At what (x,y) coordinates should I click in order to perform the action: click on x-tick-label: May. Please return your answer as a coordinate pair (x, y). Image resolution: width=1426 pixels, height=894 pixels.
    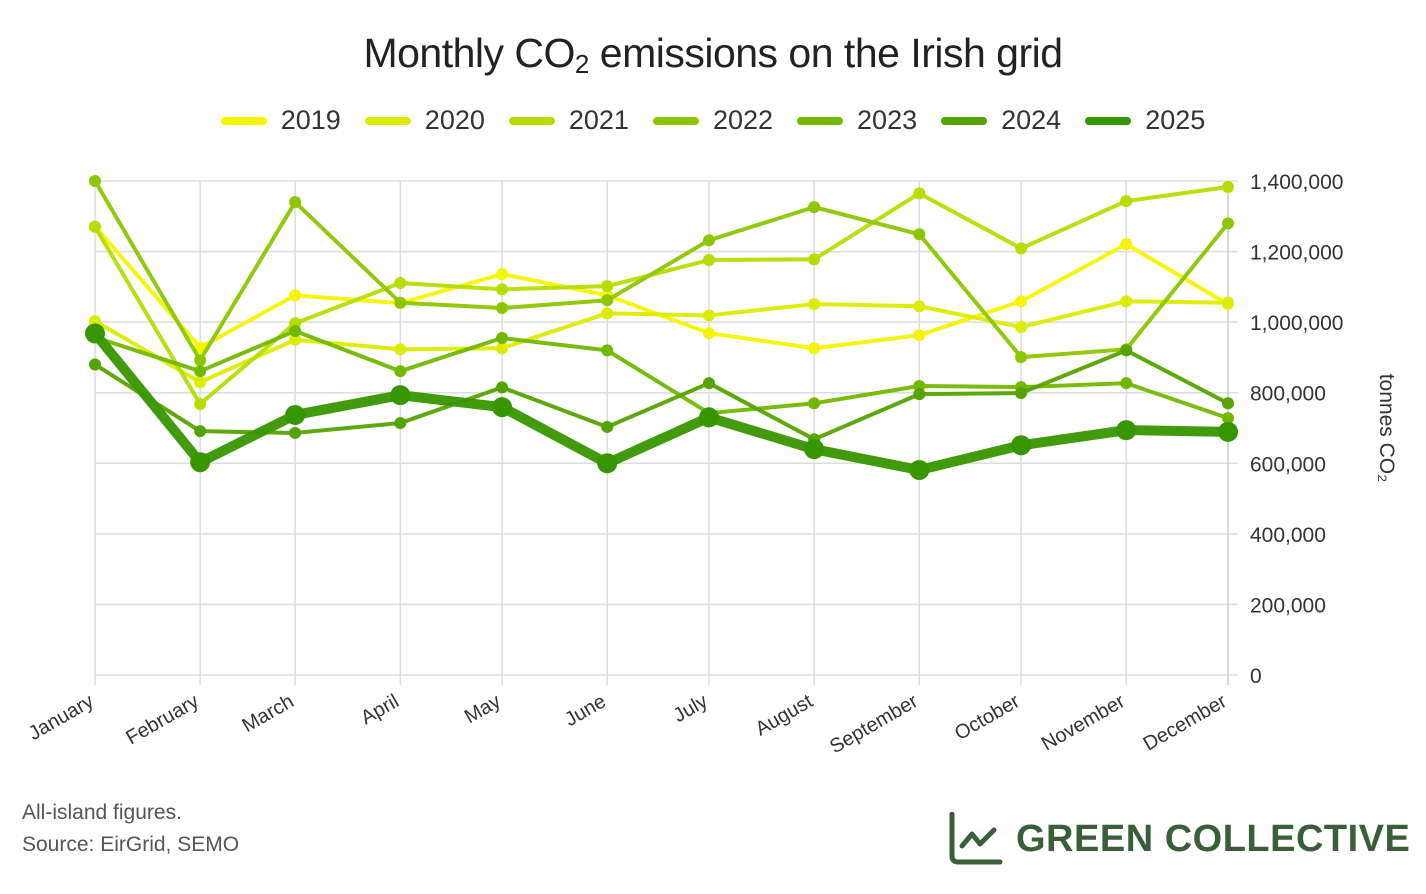
    Looking at the image, I should click on (483, 709).